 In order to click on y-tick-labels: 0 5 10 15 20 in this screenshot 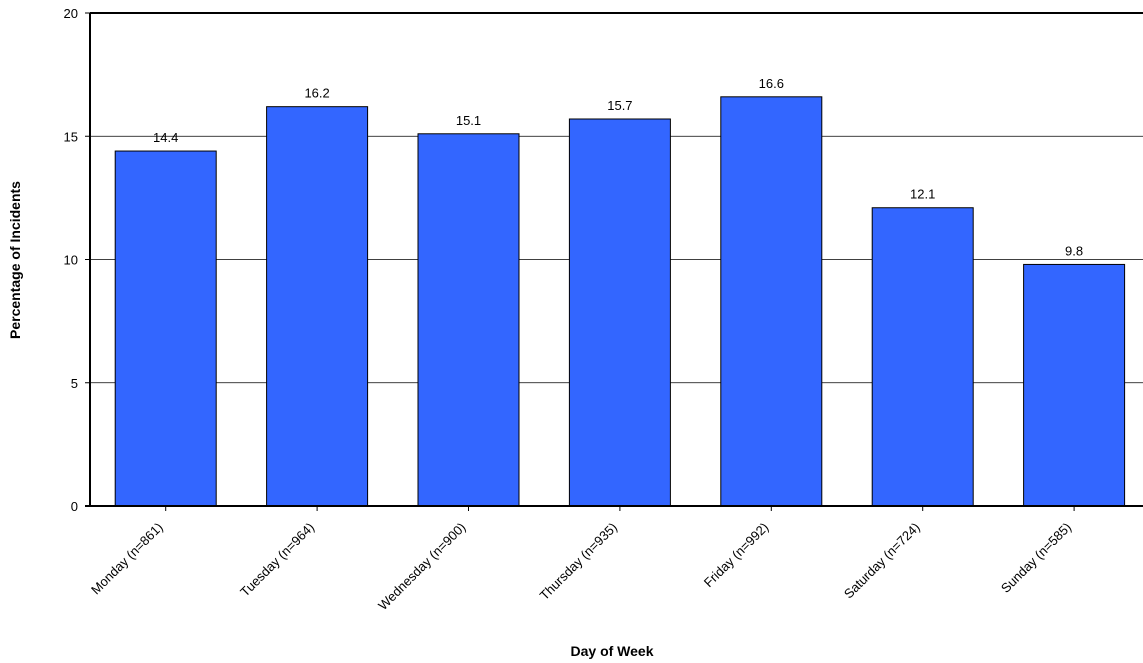, I will do `click(71, 260)`.